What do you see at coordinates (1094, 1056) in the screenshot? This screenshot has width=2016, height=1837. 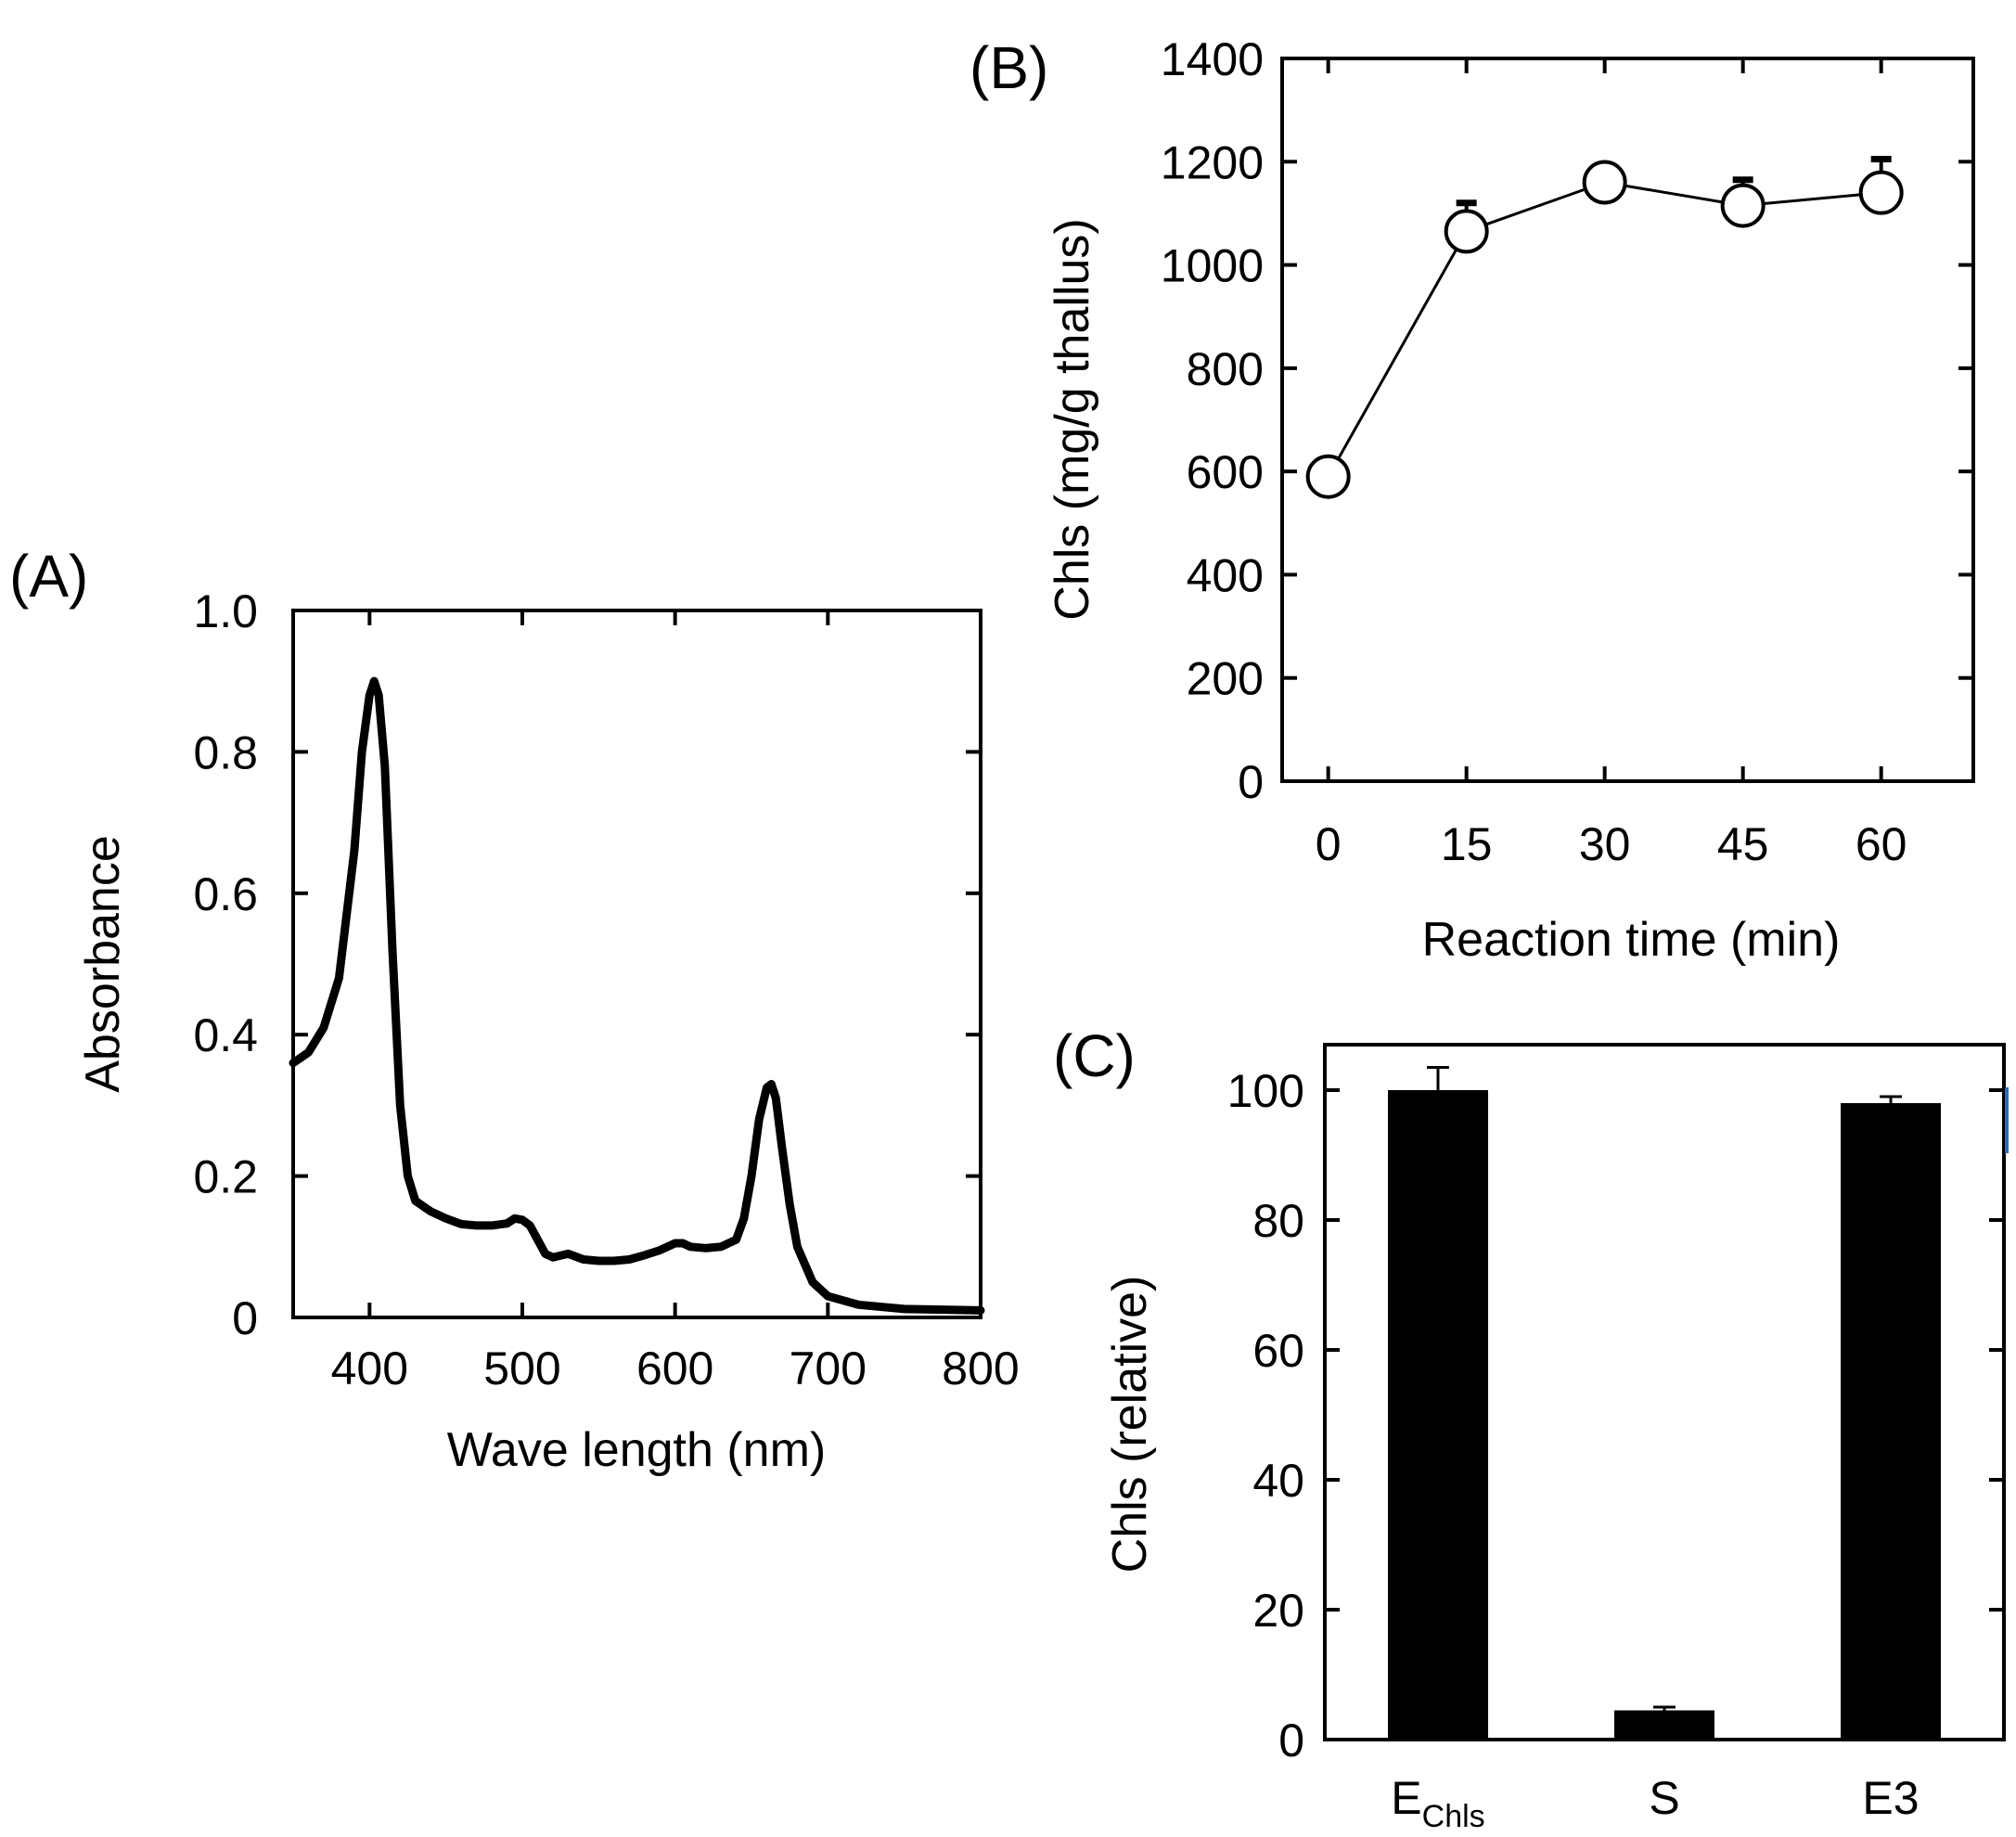 I see `panel-label-c: (C)` at bounding box center [1094, 1056].